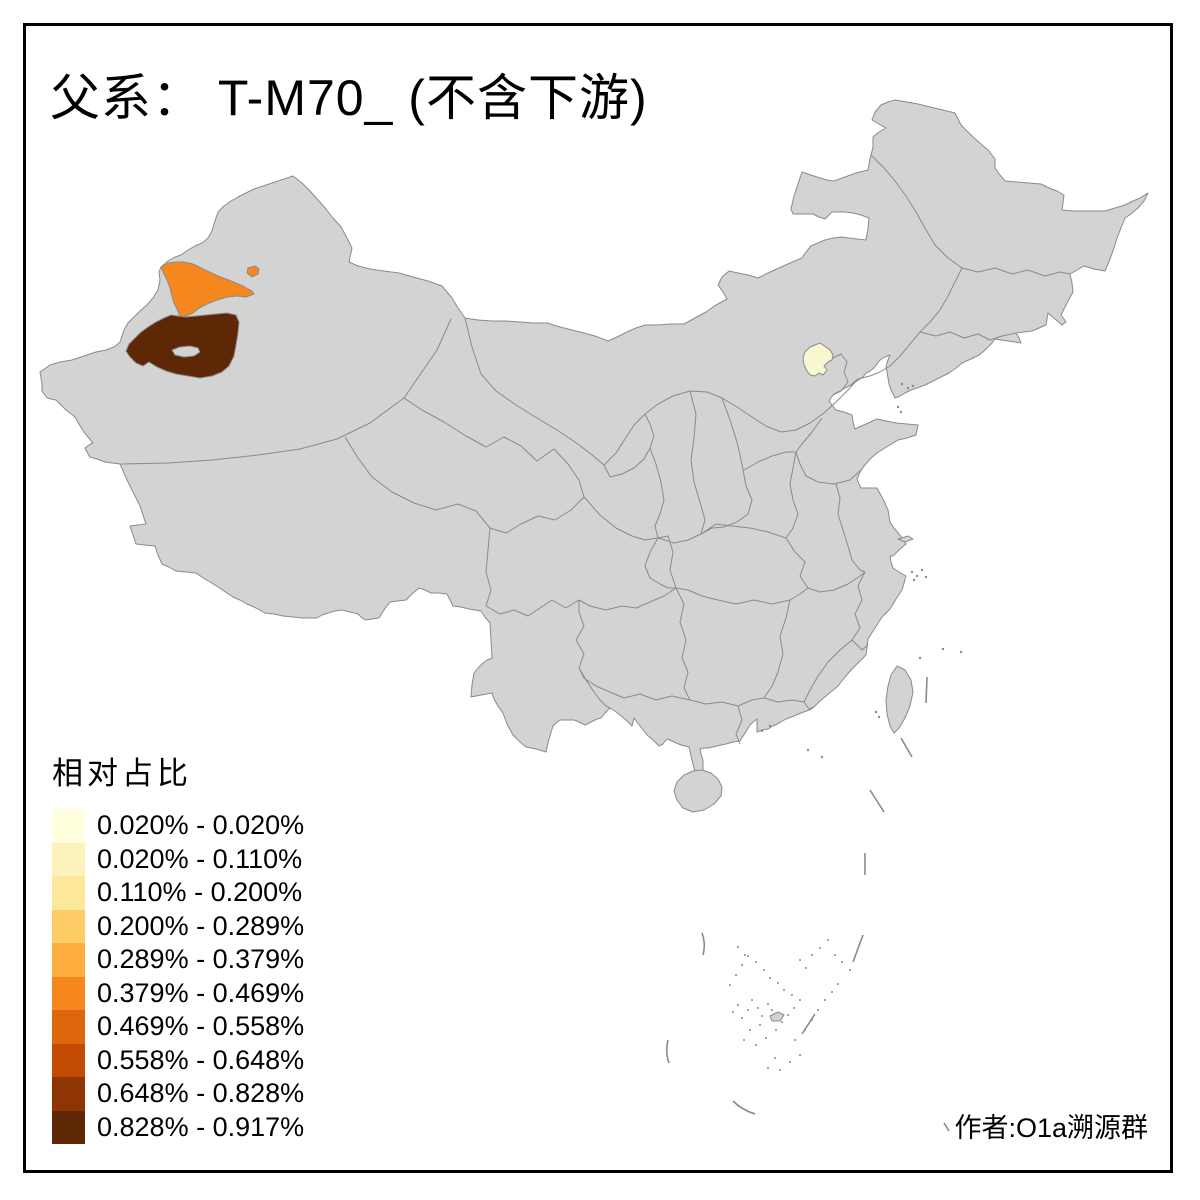  I want to click on legend-row: 0.558% - 0.648%, so click(178, 1060).